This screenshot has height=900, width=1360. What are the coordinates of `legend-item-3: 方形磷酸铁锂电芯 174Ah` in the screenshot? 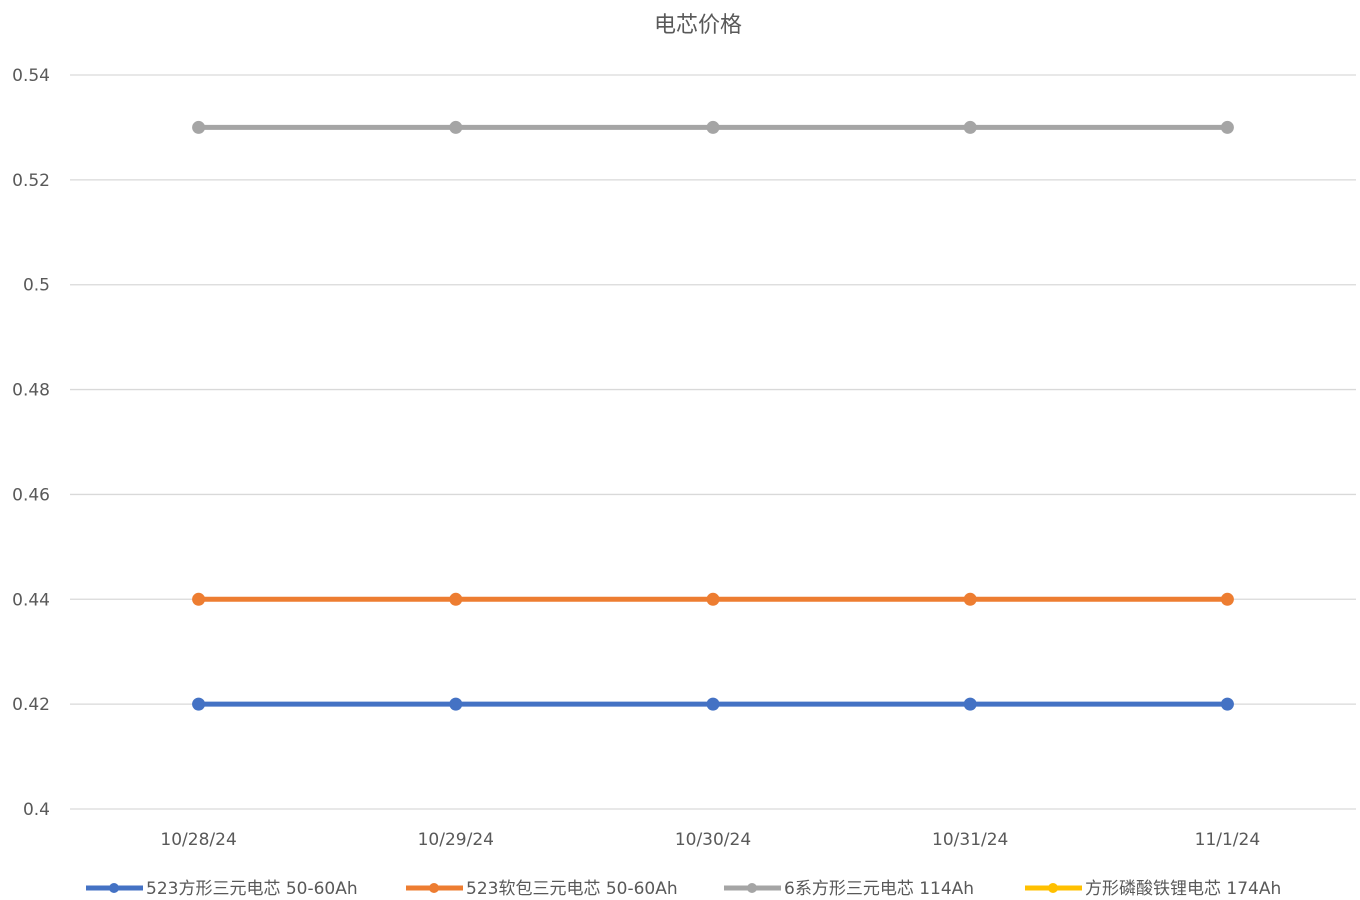 It's located at (1153, 889).